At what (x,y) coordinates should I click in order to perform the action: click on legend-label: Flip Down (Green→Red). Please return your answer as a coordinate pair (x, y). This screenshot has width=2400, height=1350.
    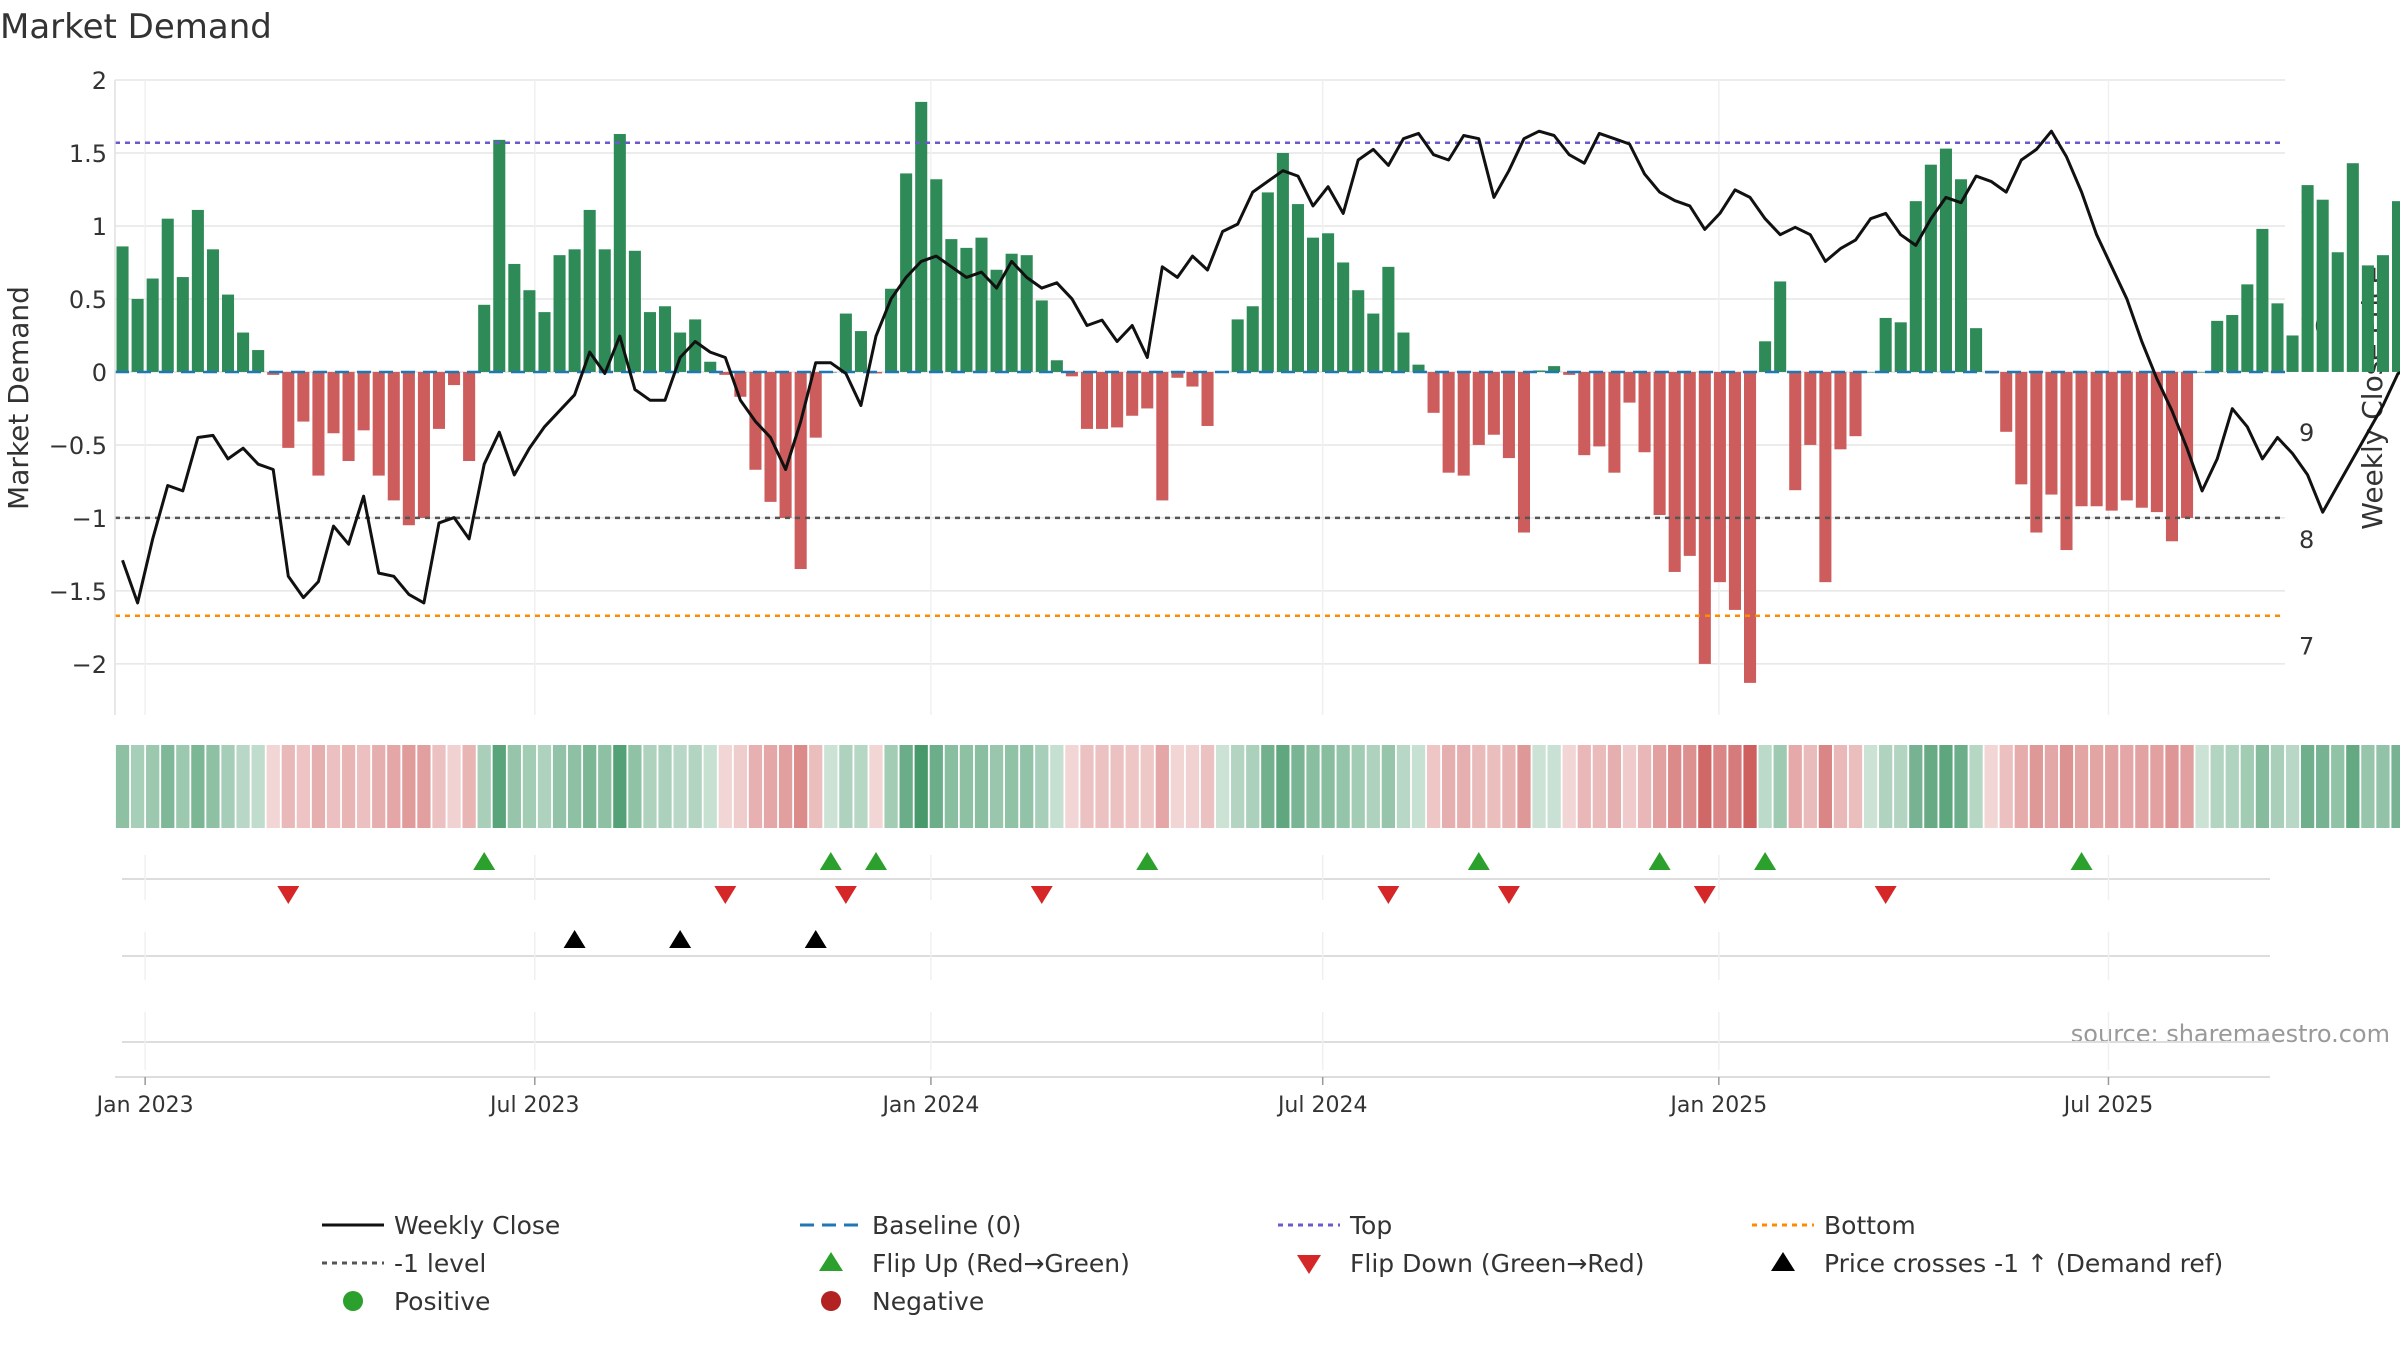
    Looking at the image, I should click on (1497, 1263).